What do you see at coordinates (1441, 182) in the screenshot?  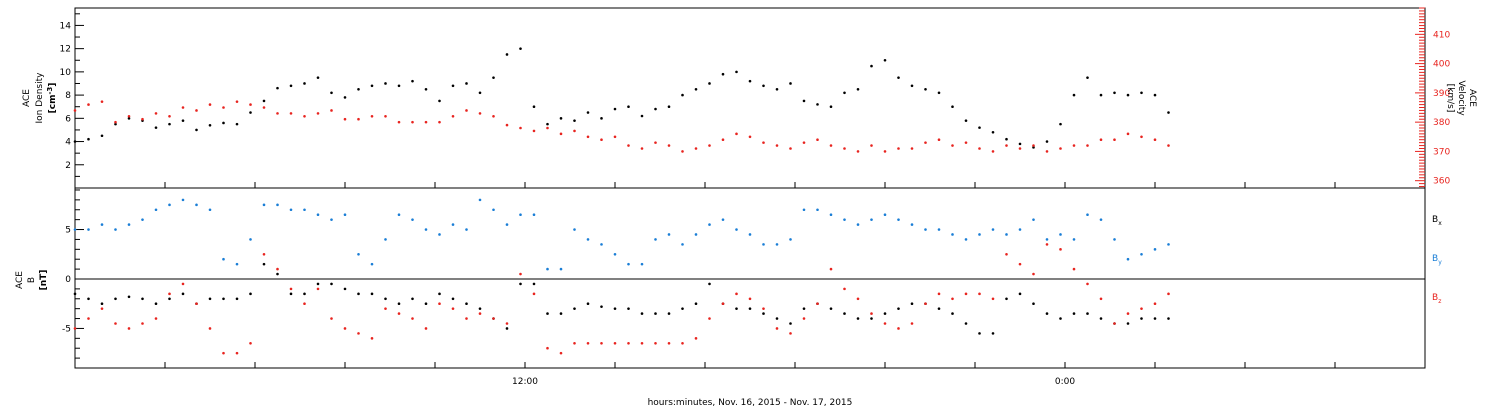 I see `velocity-tick-label: 360` at bounding box center [1441, 182].